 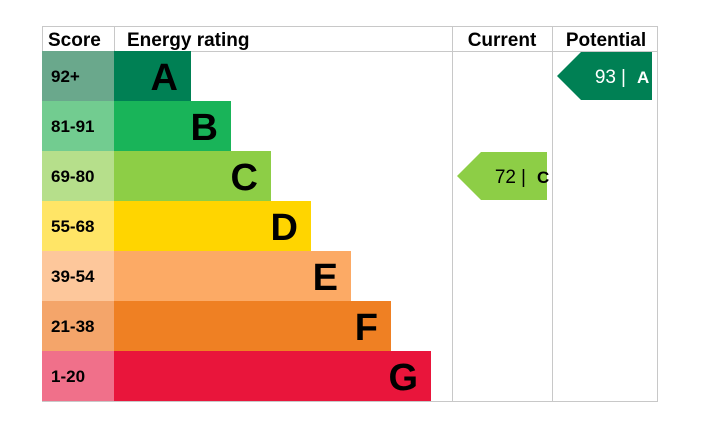 What do you see at coordinates (347, 40) in the screenshot?
I see `table-headers: Score Energy rating Current Potential` at bounding box center [347, 40].